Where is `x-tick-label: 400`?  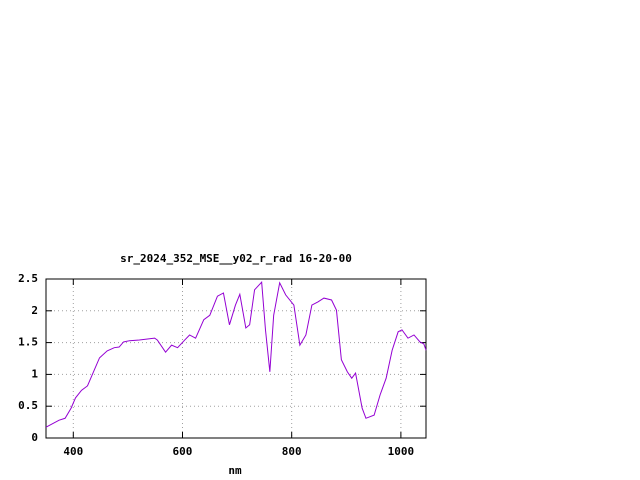
x-tick-label: 400 is located at coordinates (73, 451).